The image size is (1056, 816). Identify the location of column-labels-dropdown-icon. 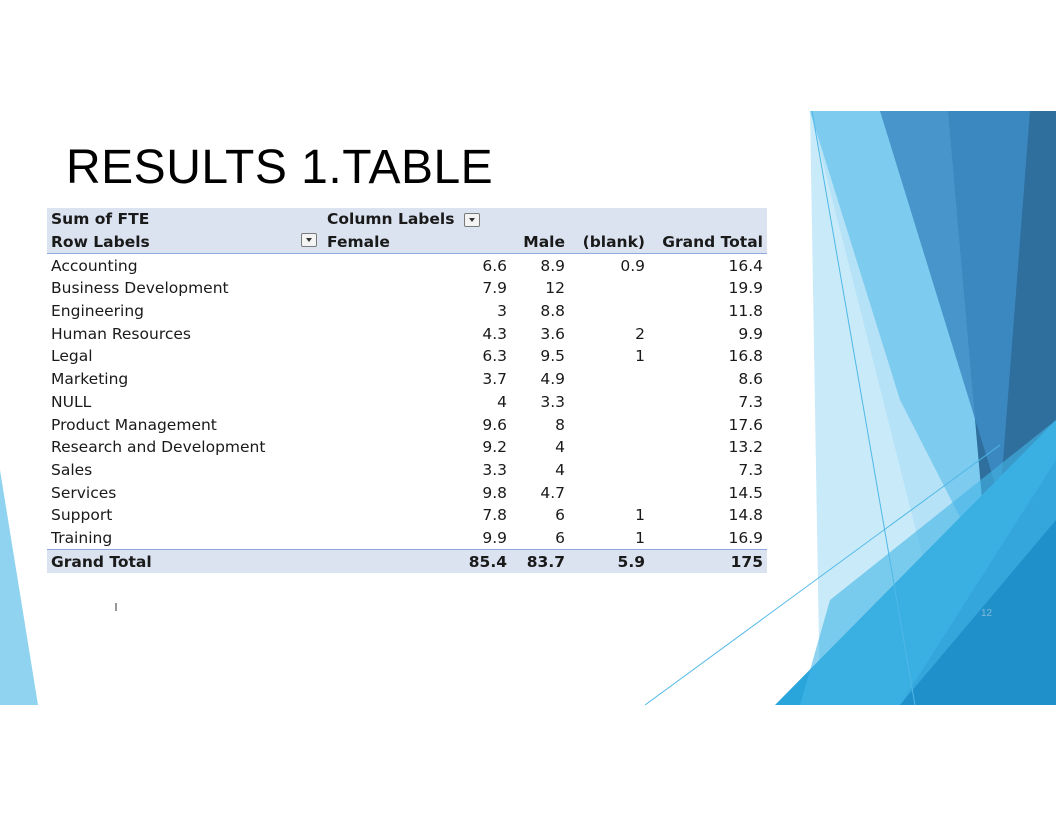
(471, 219).